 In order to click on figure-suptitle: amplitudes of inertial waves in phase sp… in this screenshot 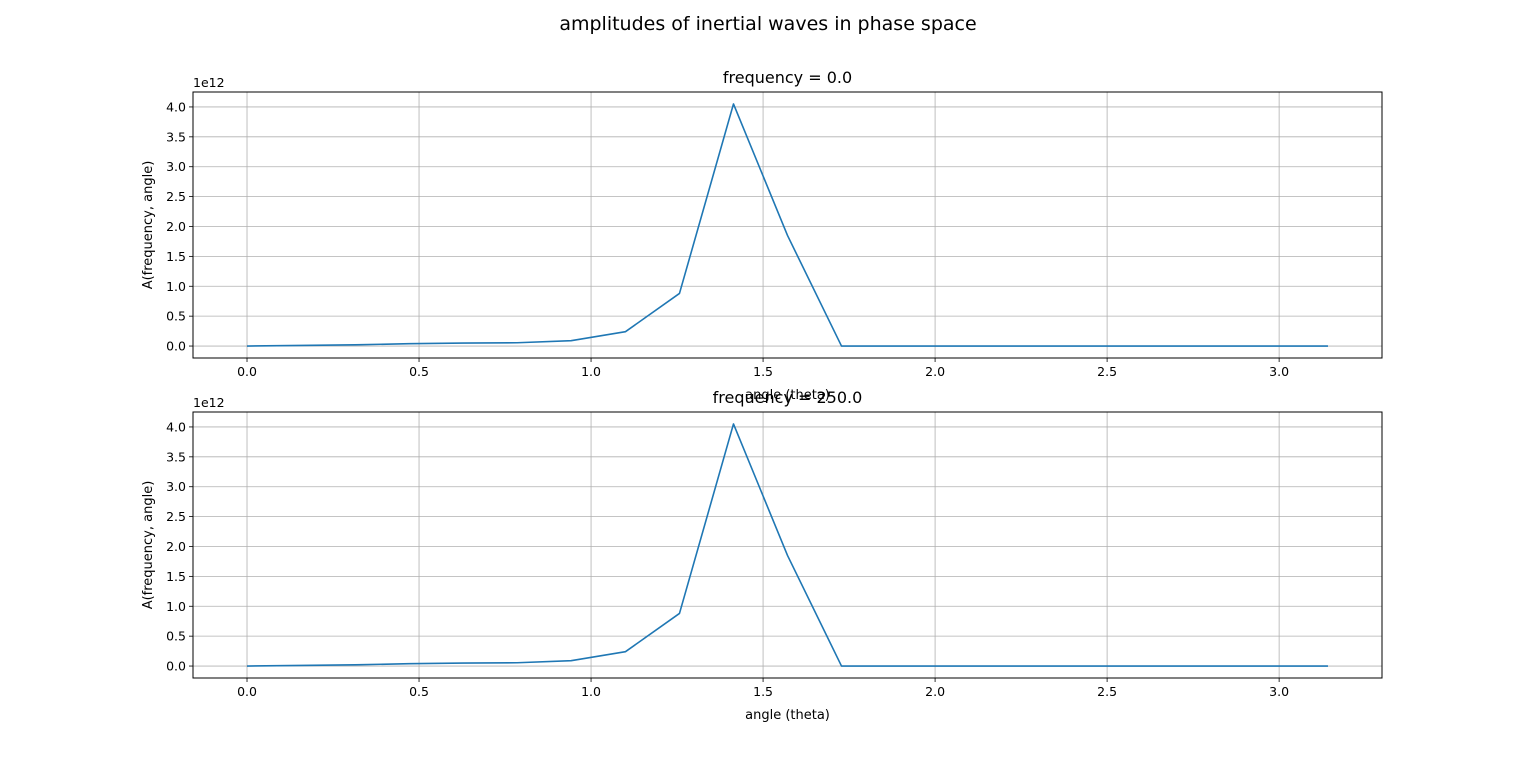, I will do `click(767, 24)`.